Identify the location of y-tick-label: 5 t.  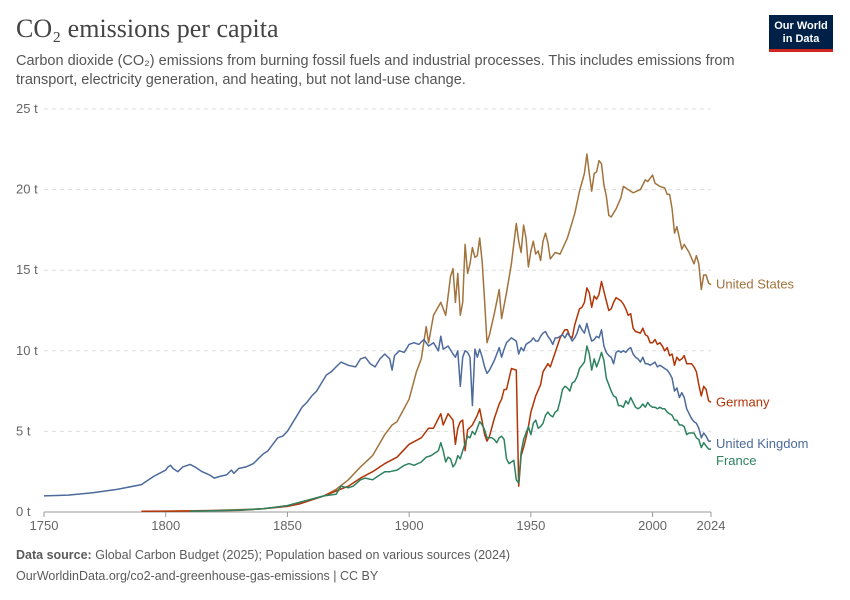
(23, 430).